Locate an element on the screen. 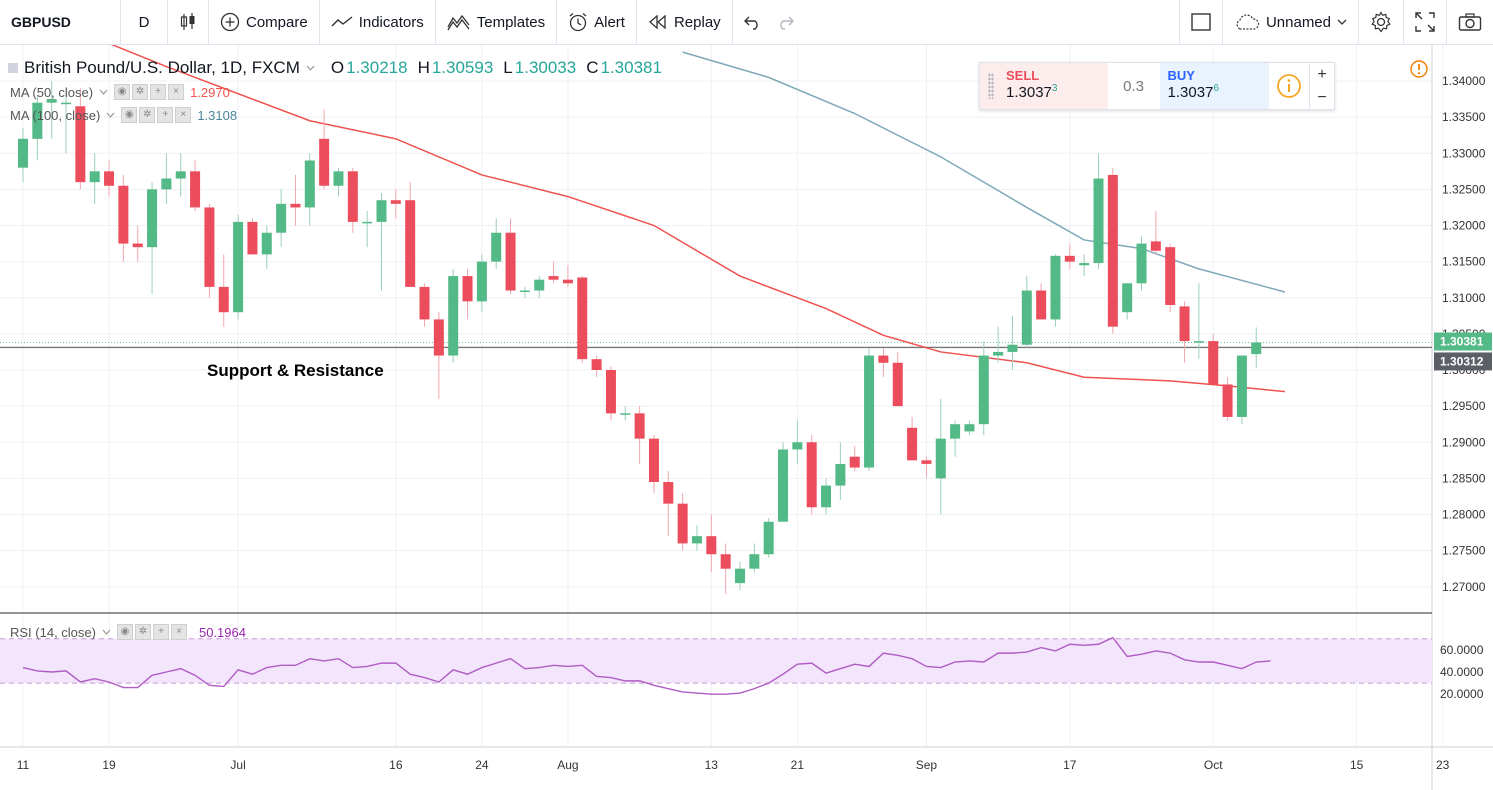 The image size is (1493, 790). time-tick-label: 11 is located at coordinates (23, 765).